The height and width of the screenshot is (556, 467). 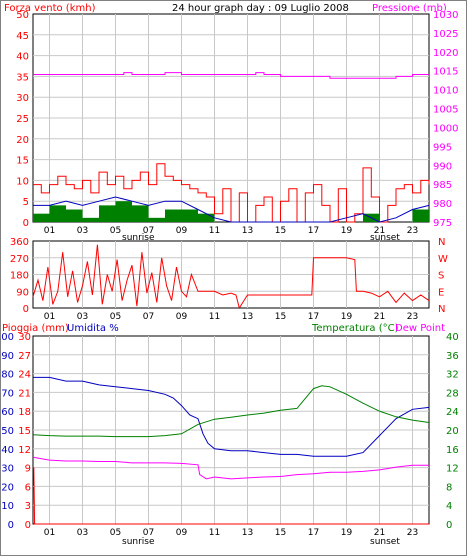 I want to click on y-tick-label-humidity: 80, so click(x=7, y=375).